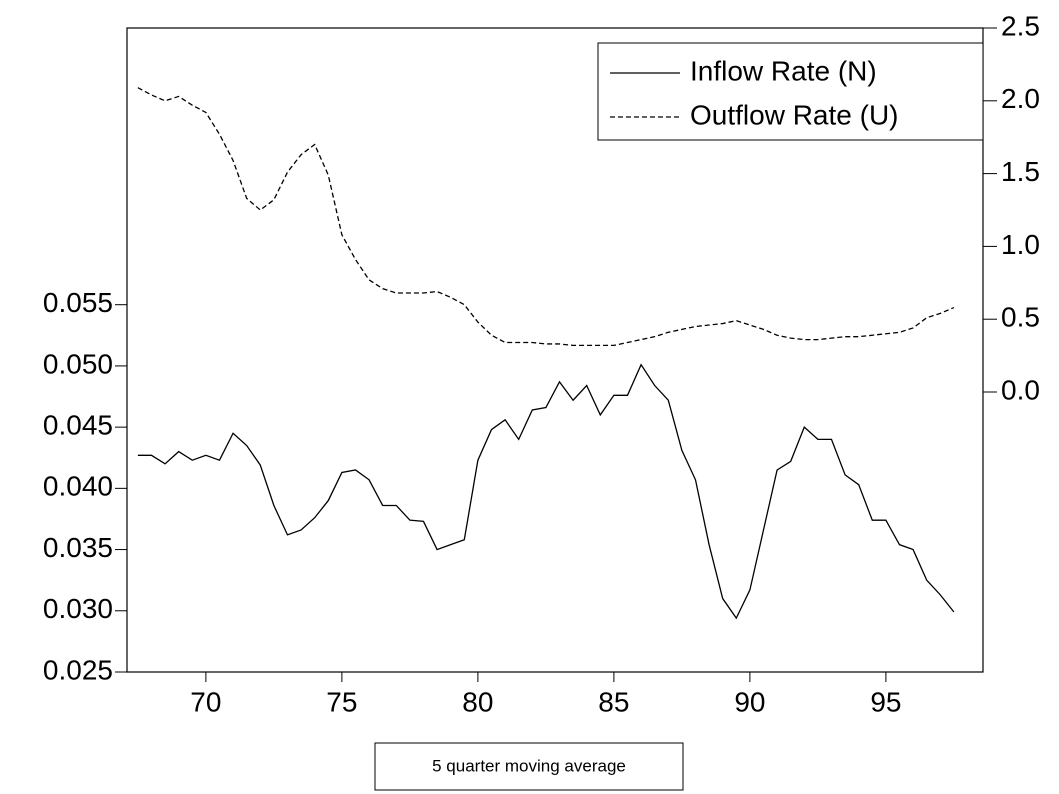 This screenshot has width=1059, height=794. I want to click on annotation: 5 quarter moving average, so click(529, 765).